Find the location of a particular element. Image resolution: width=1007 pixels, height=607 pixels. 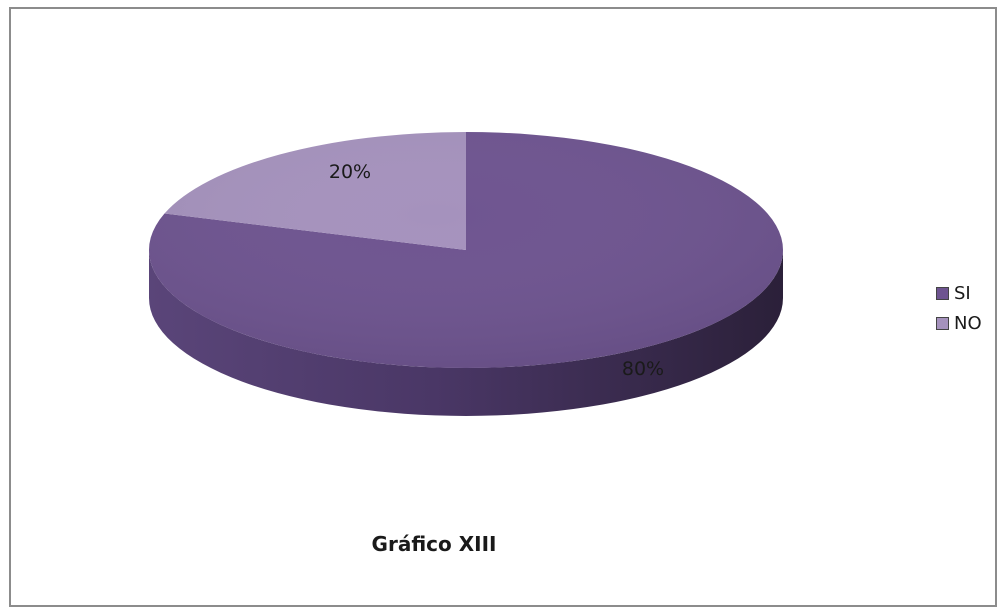

legend-item-si: SI is located at coordinates (959, 293).